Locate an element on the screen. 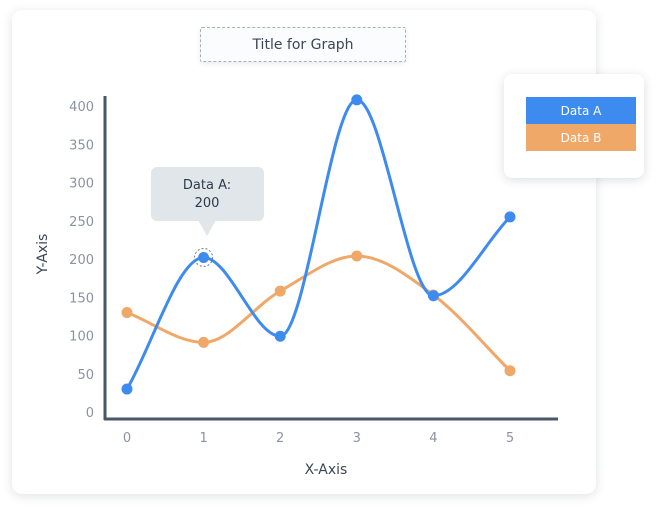 The height and width of the screenshot is (510, 671). tooltip-value: 200 is located at coordinates (207, 203).